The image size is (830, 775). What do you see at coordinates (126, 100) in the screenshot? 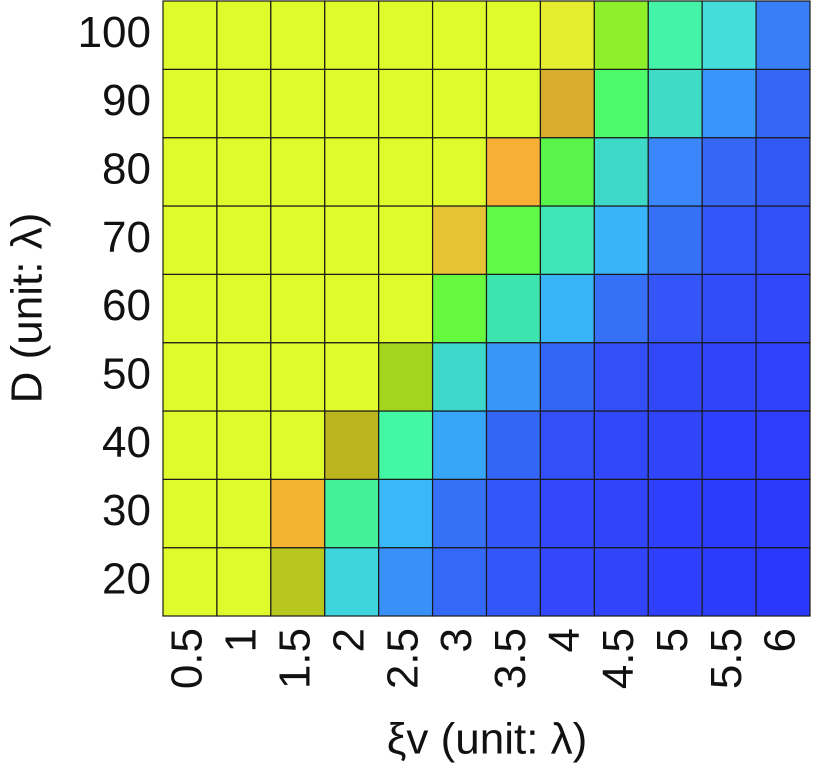
I see `y-tick-label: 90` at bounding box center [126, 100].